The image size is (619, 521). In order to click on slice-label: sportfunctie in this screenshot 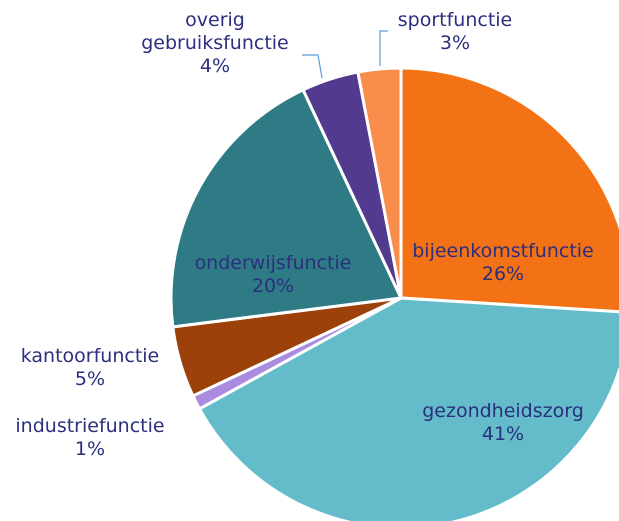, I will do `click(455, 20)`.